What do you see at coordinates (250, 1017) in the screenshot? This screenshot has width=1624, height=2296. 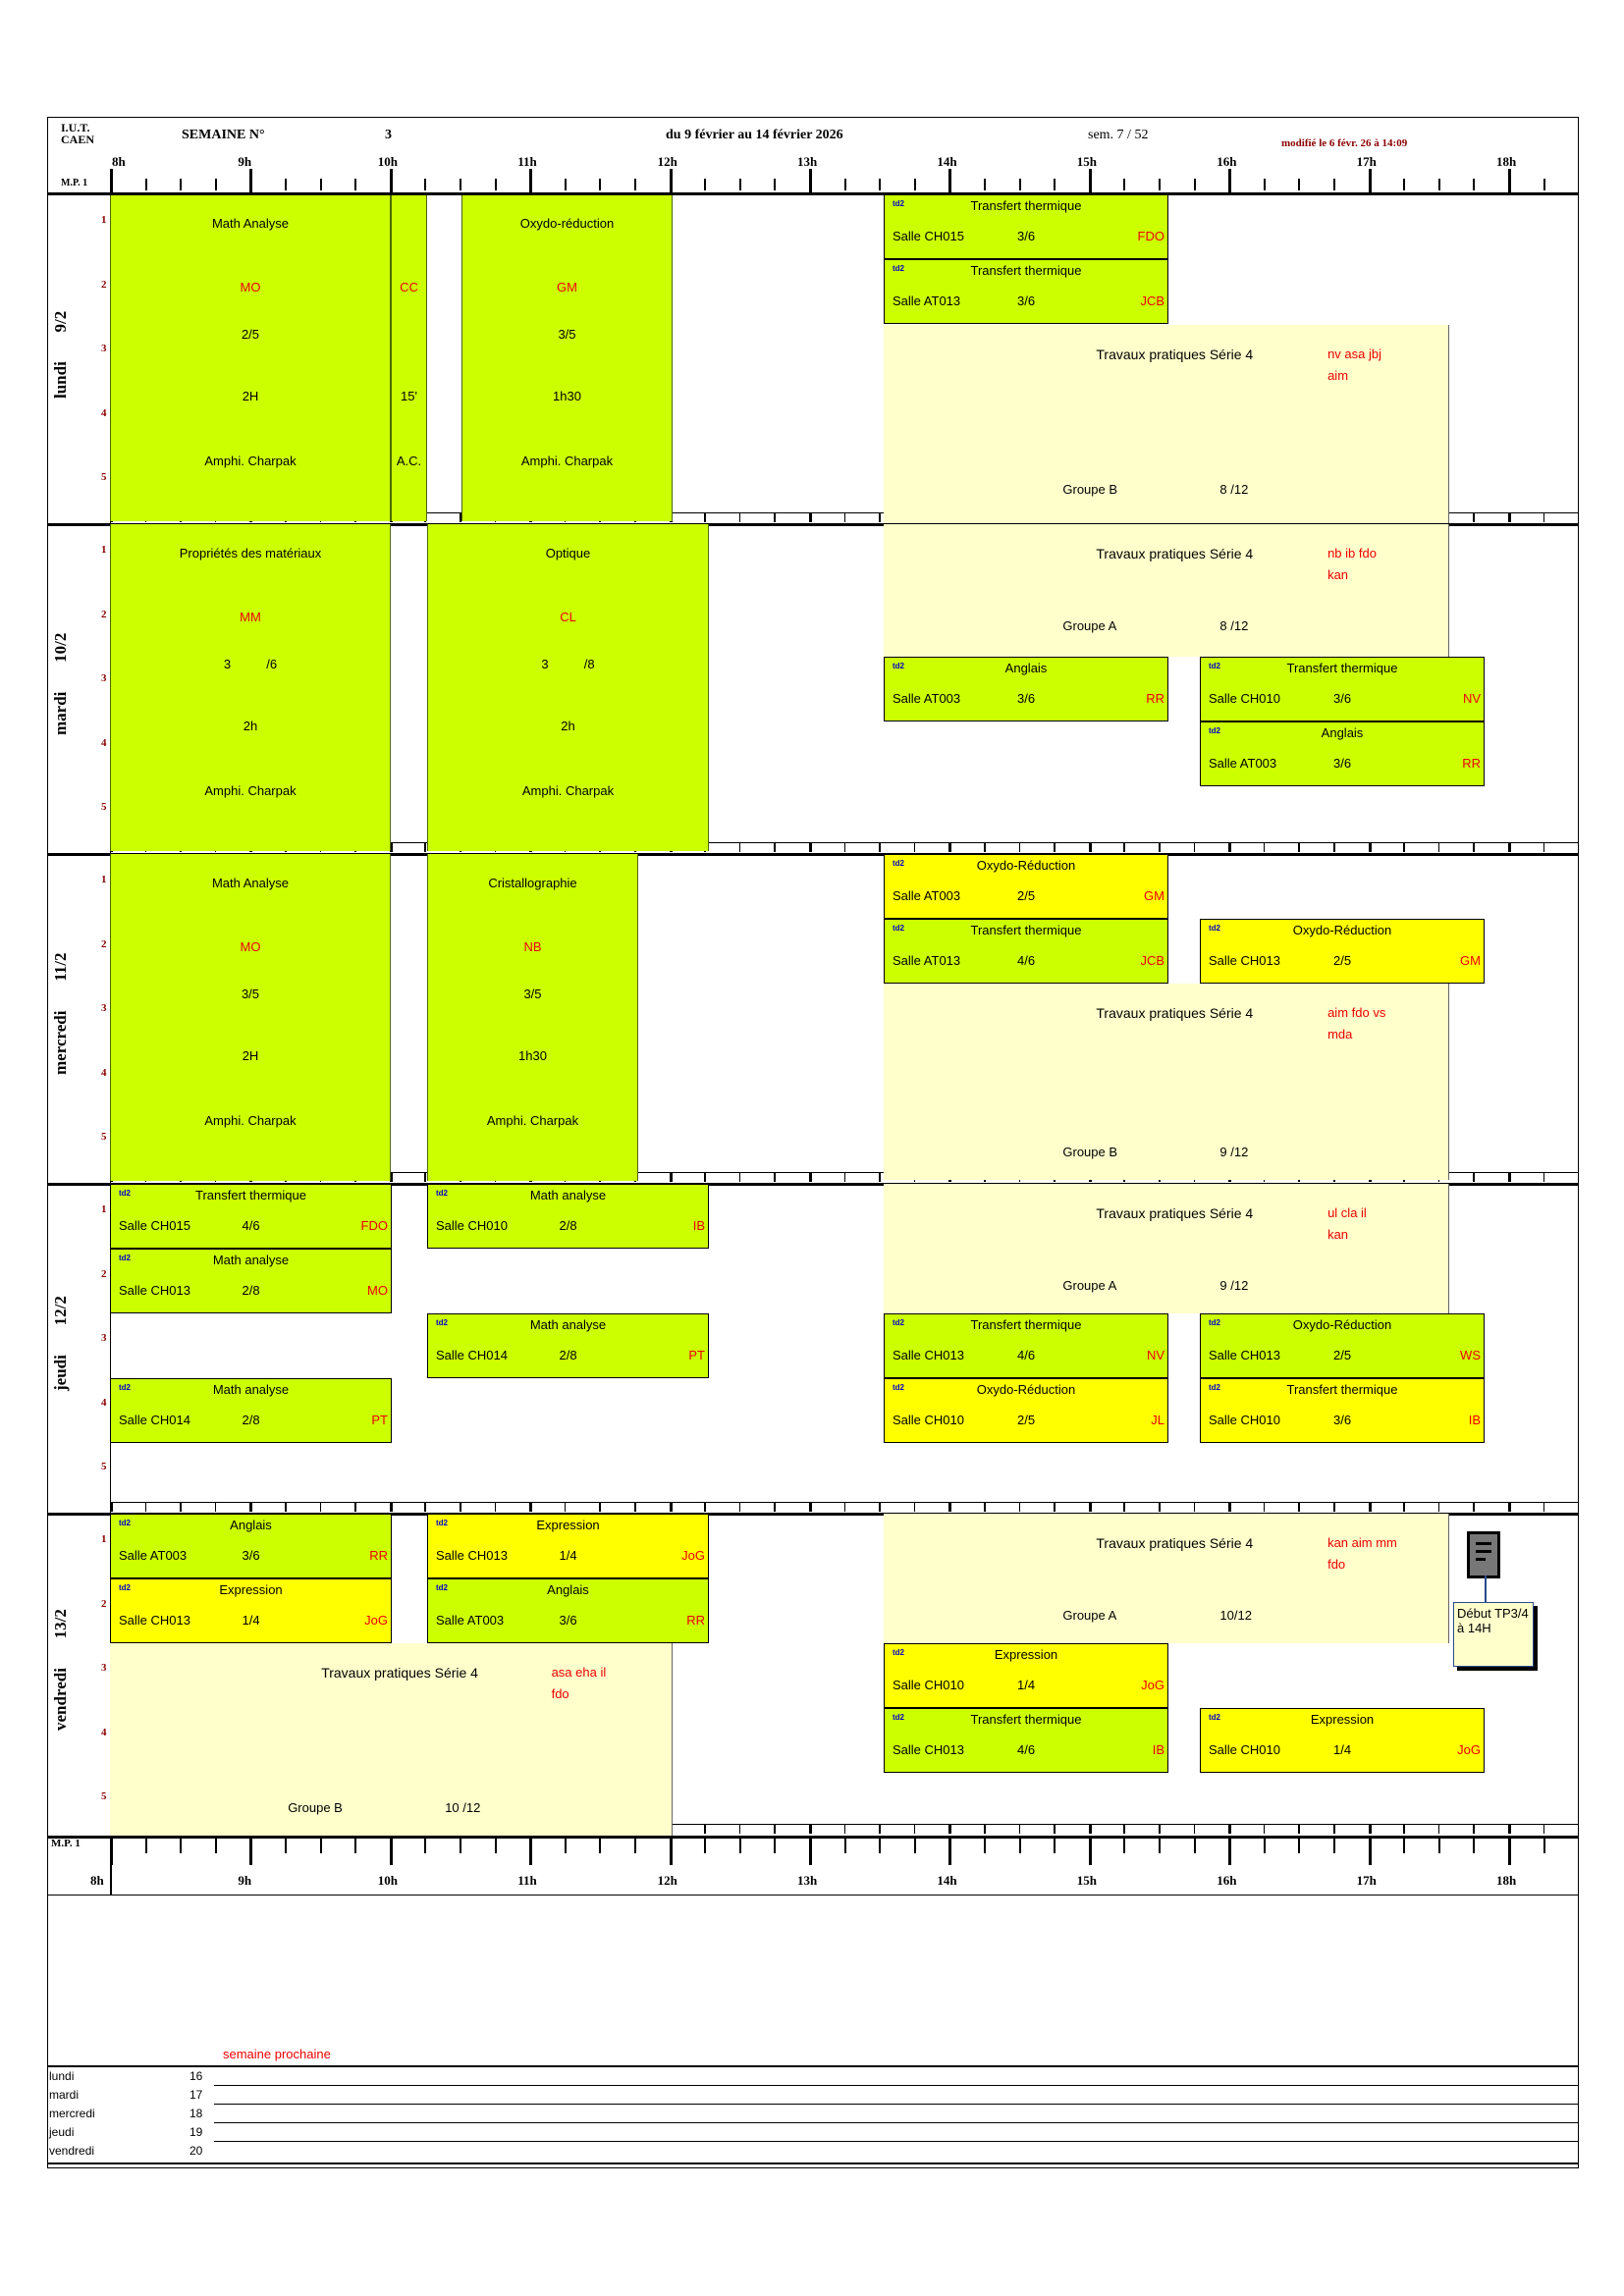 I see `lecture-block: Math Analyse MO 3/5 2H Amphi. Charpak` at bounding box center [250, 1017].